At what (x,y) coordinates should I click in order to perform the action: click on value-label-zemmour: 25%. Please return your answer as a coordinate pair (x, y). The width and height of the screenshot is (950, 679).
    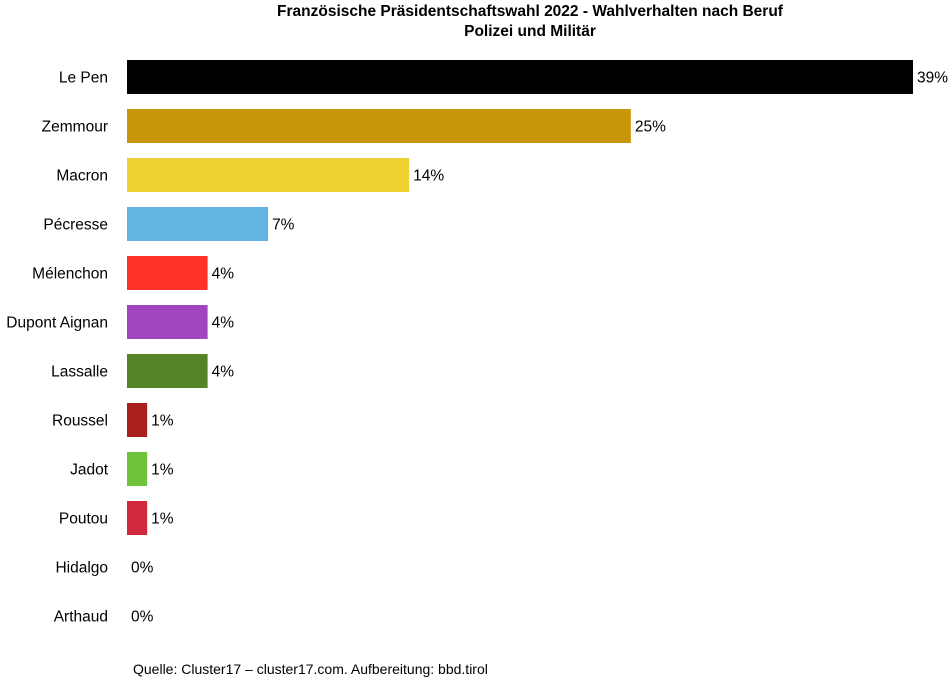
    Looking at the image, I should click on (650, 127).